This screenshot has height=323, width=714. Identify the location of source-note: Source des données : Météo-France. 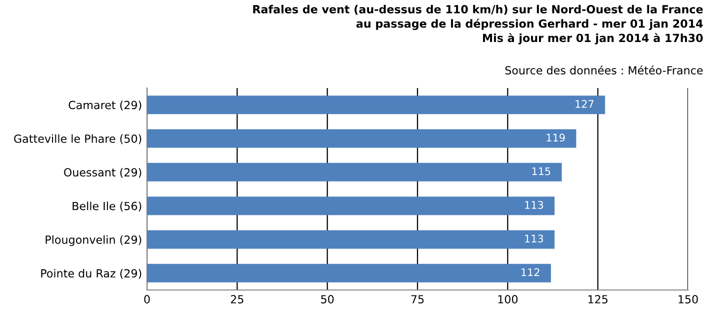
(604, 69).